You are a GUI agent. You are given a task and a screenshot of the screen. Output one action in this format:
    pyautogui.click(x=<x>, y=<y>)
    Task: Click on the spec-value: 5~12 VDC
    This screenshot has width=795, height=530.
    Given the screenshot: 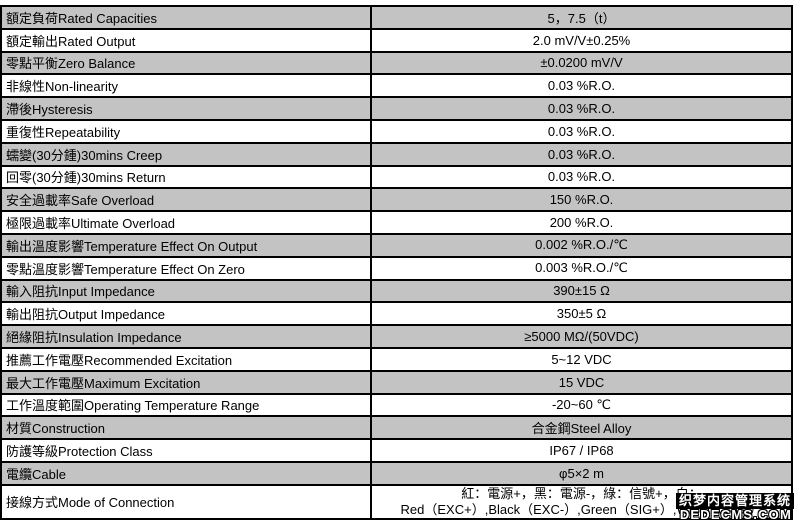 What is the action you would take?
    pyautogui.click(x=581, y=359)
    